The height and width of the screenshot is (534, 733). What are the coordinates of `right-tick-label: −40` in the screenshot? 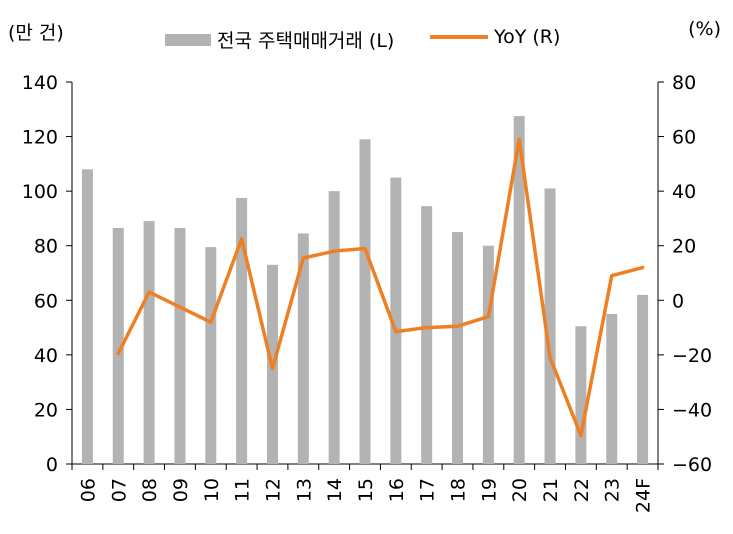 It's located at (692, 410).